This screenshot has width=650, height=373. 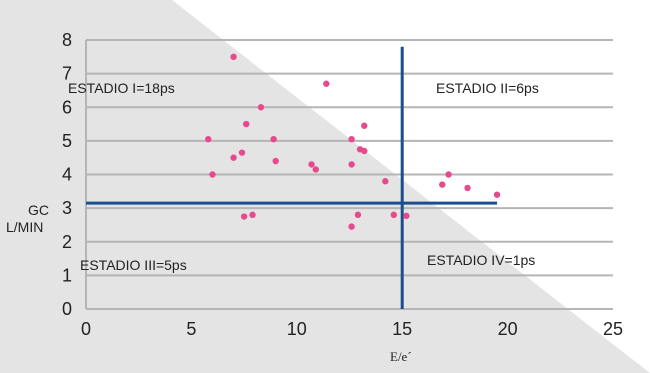 I want to click on x-tick-label: 20, so click(x=508, y=329).